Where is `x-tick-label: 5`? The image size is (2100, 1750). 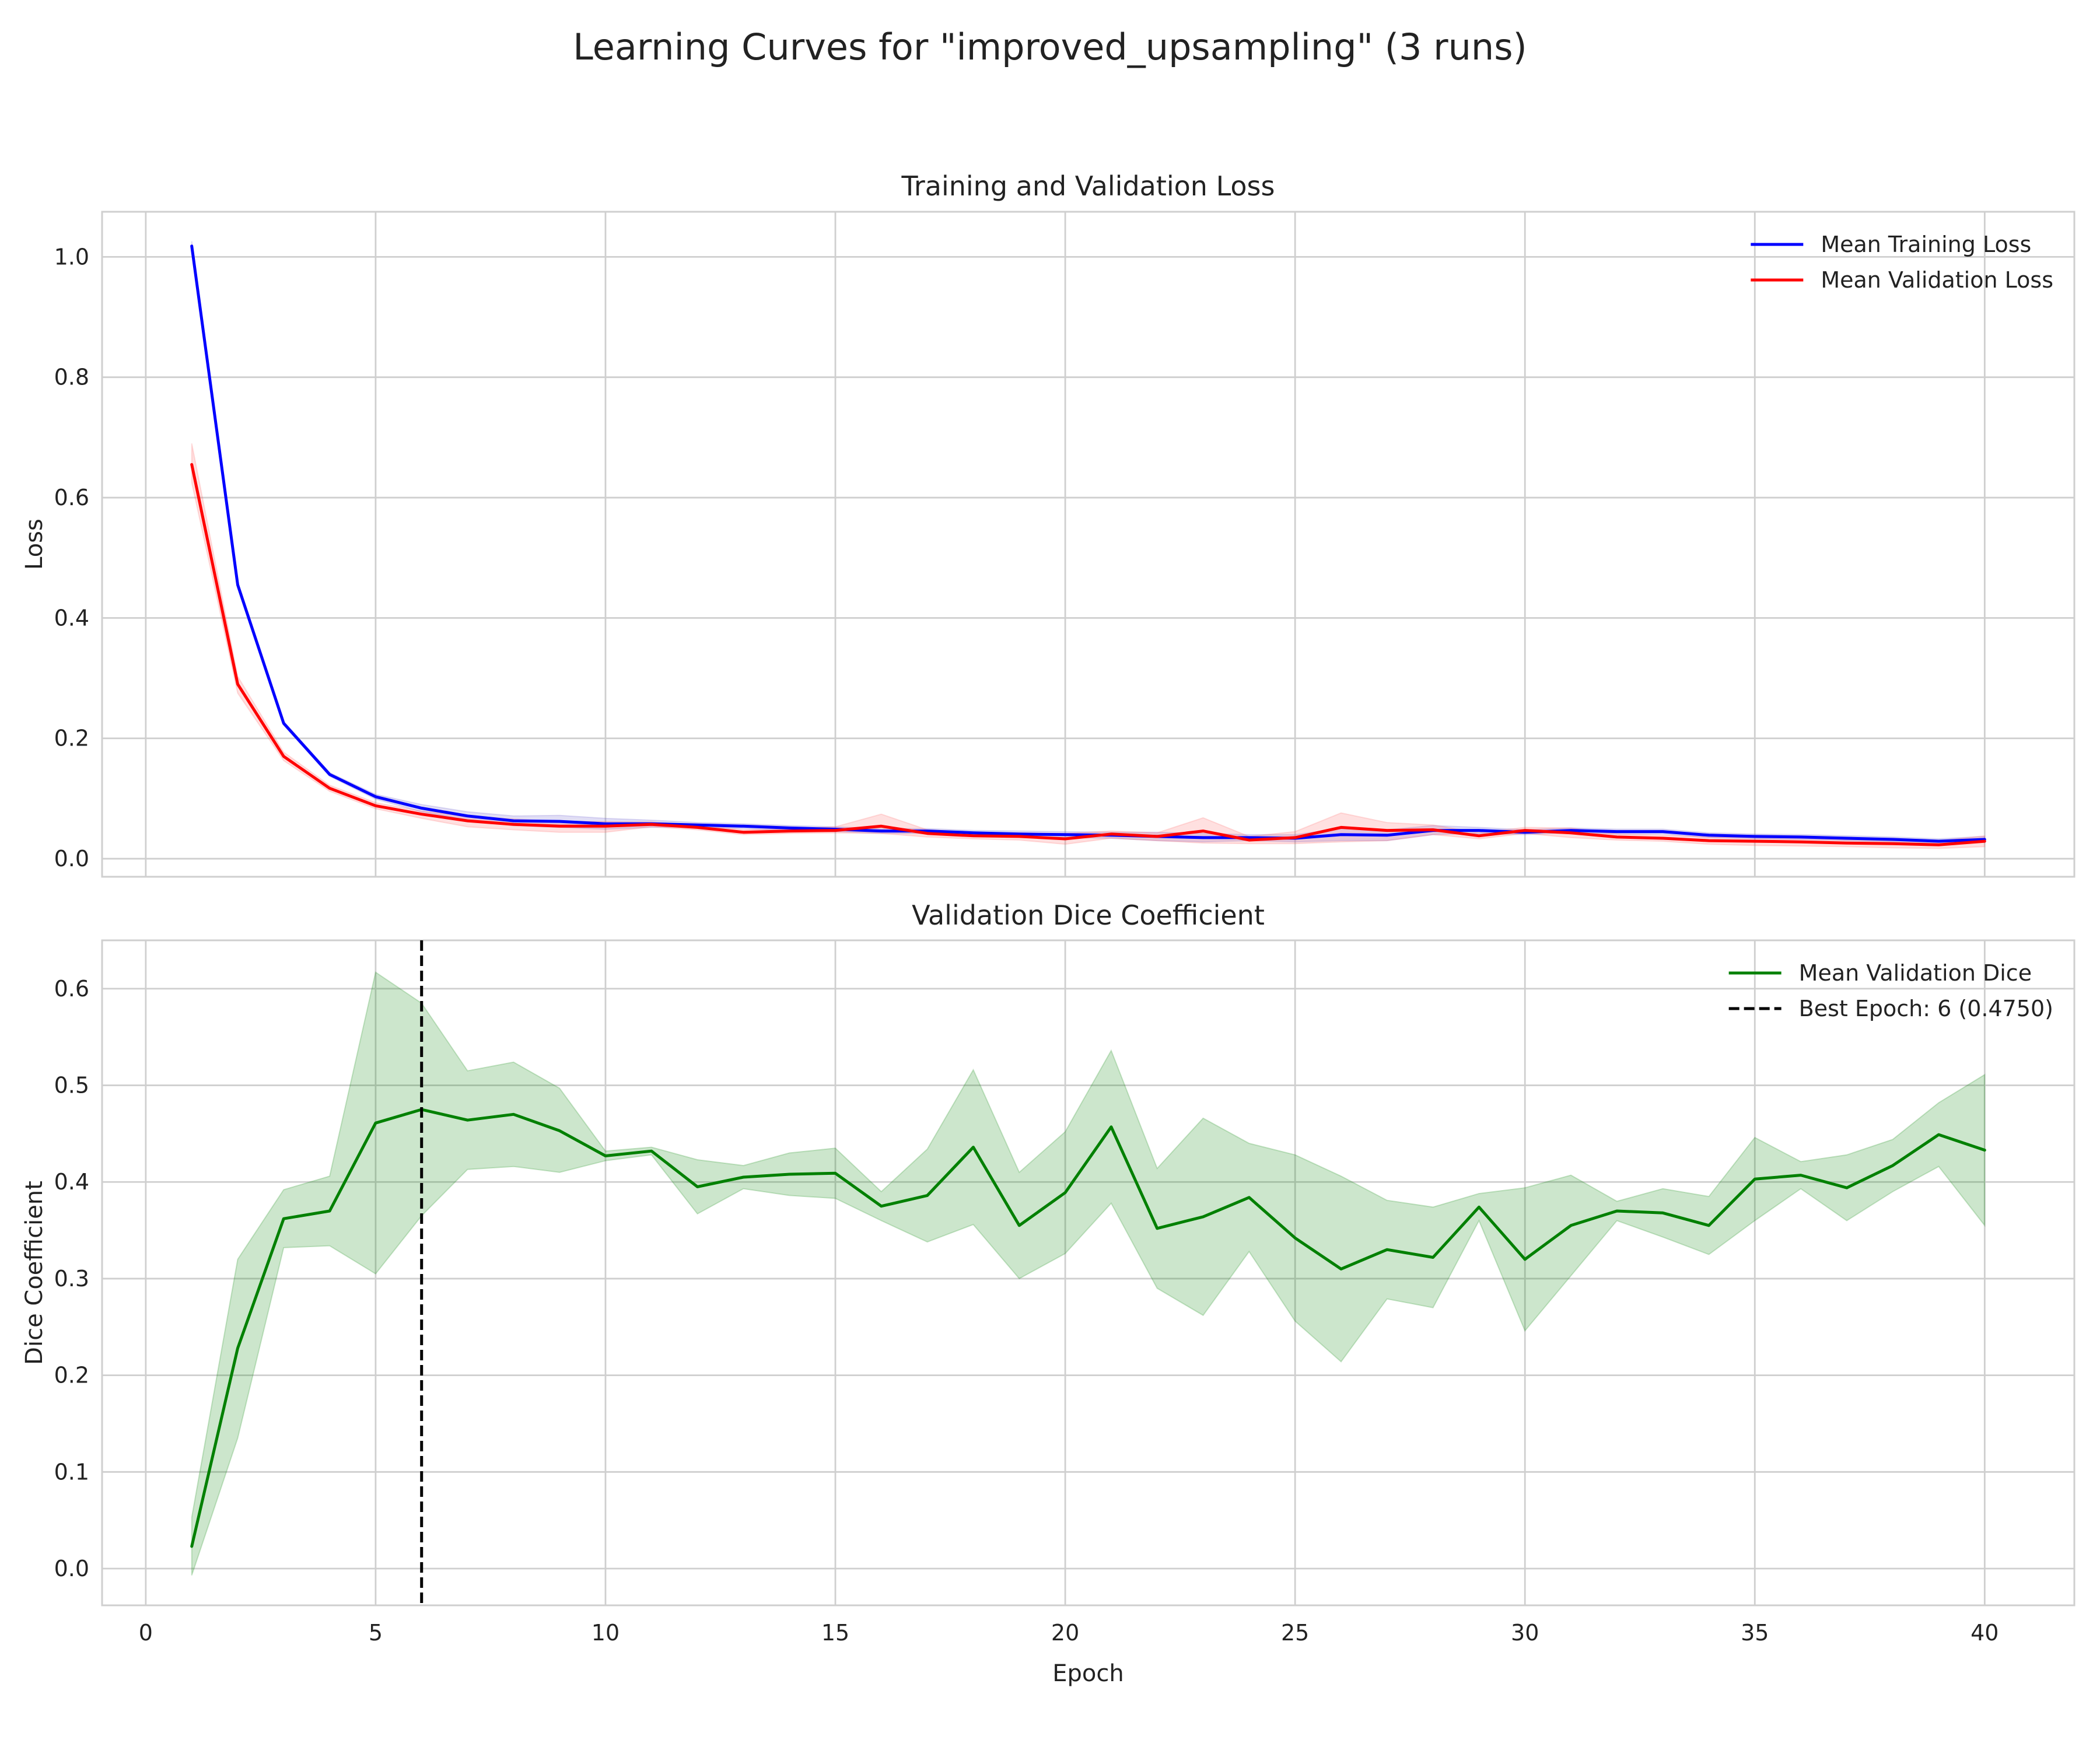
x-tick-label: 5 is located at coordinates (376, 1633).